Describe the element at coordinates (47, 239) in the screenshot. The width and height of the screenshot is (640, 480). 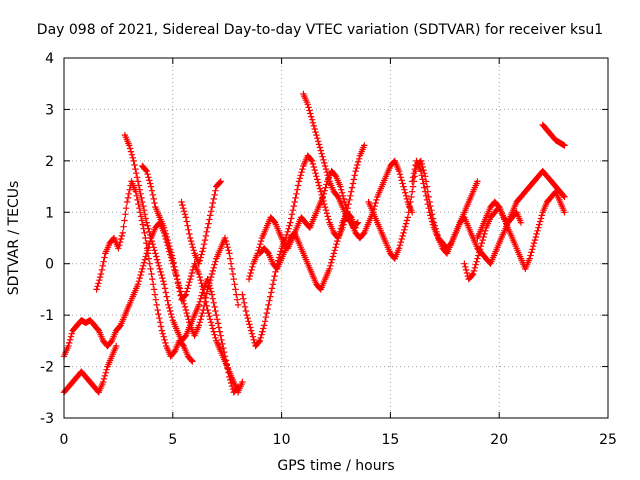
I see `y-tick-labels: -3 -2 -1 0 1 2 3 4` at that location.